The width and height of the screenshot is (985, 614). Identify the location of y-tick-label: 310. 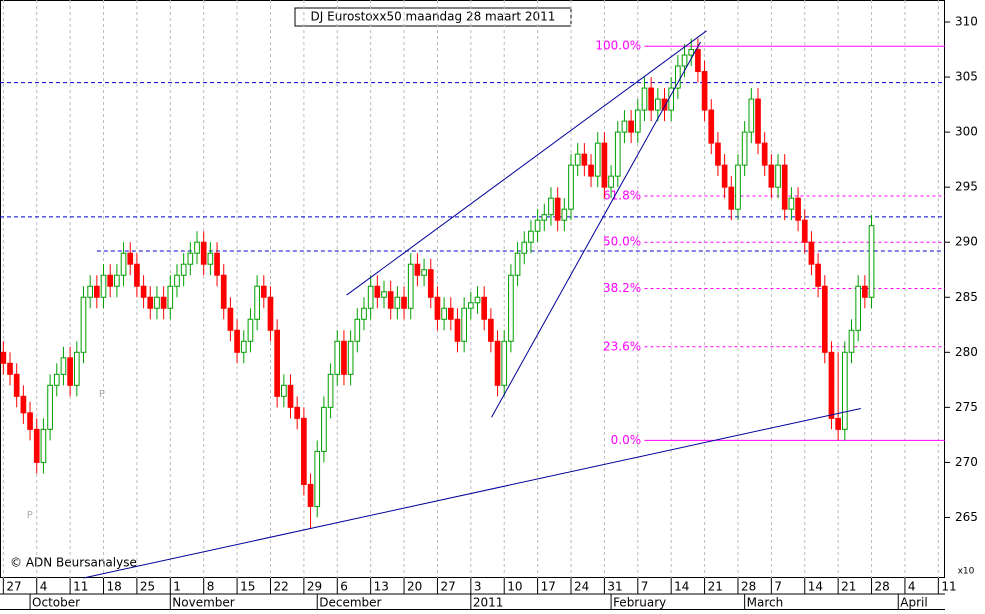
(966, 22).